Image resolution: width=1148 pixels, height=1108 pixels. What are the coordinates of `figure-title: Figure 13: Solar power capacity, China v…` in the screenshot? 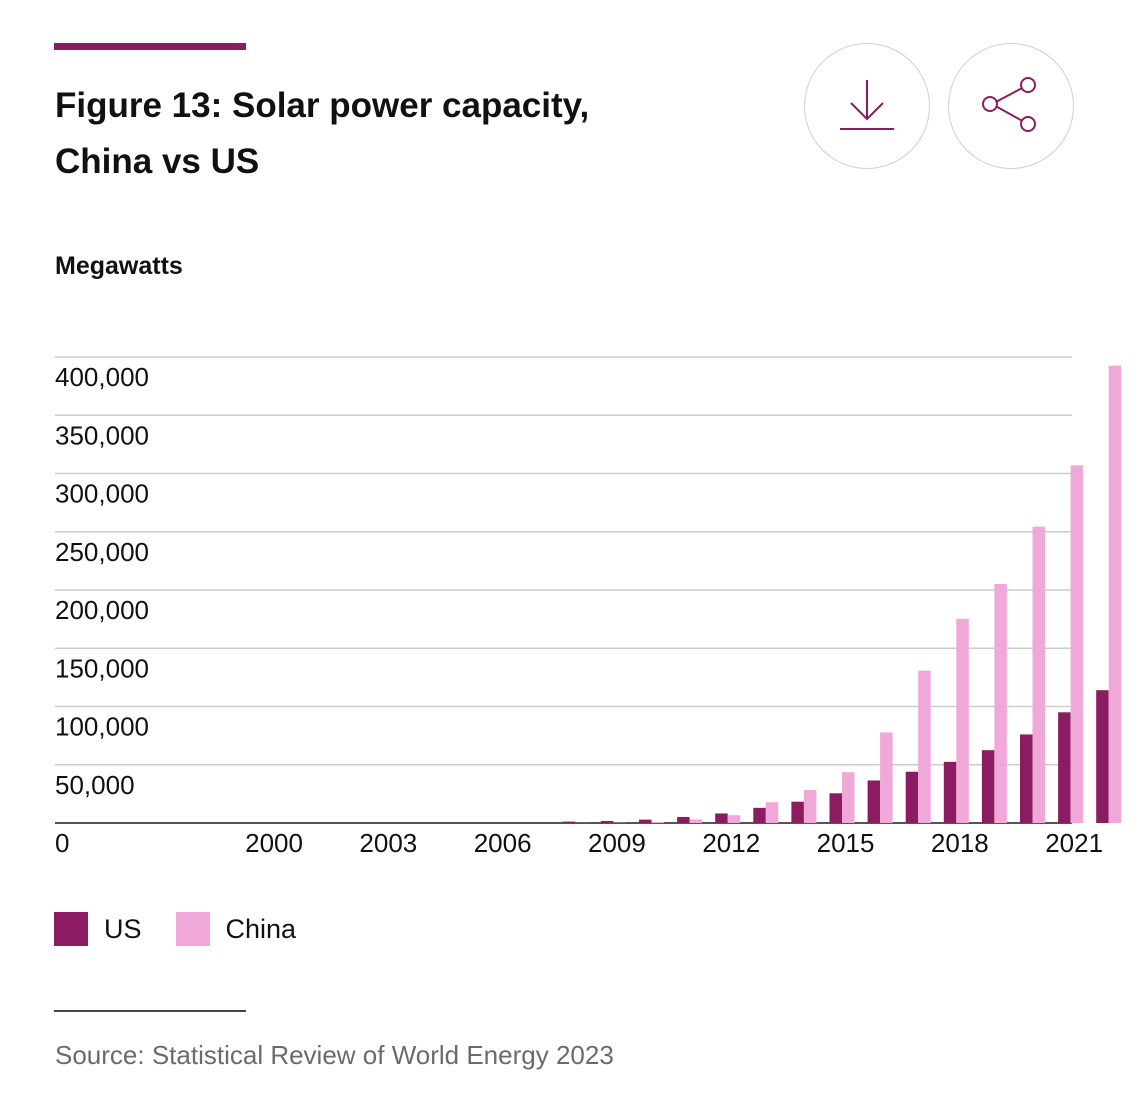 It's located at (405, 134).